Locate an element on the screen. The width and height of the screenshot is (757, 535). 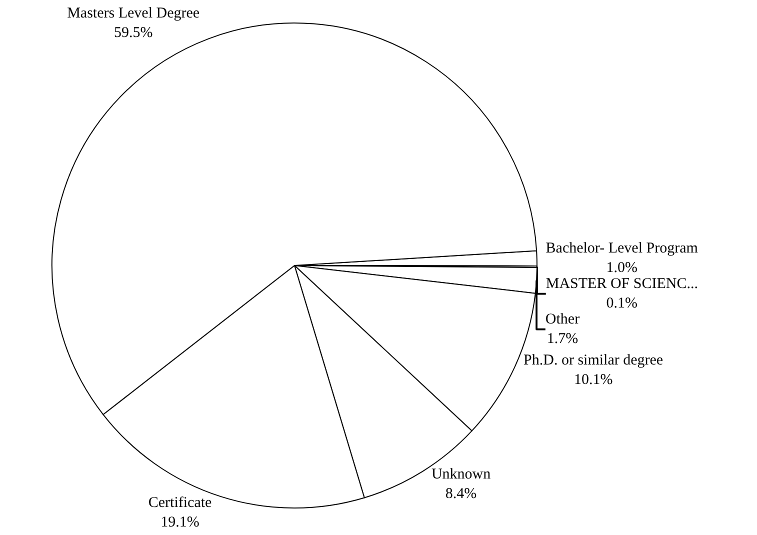
slice-label: Bachelor- Level Program is located at coordinates (622, 248).